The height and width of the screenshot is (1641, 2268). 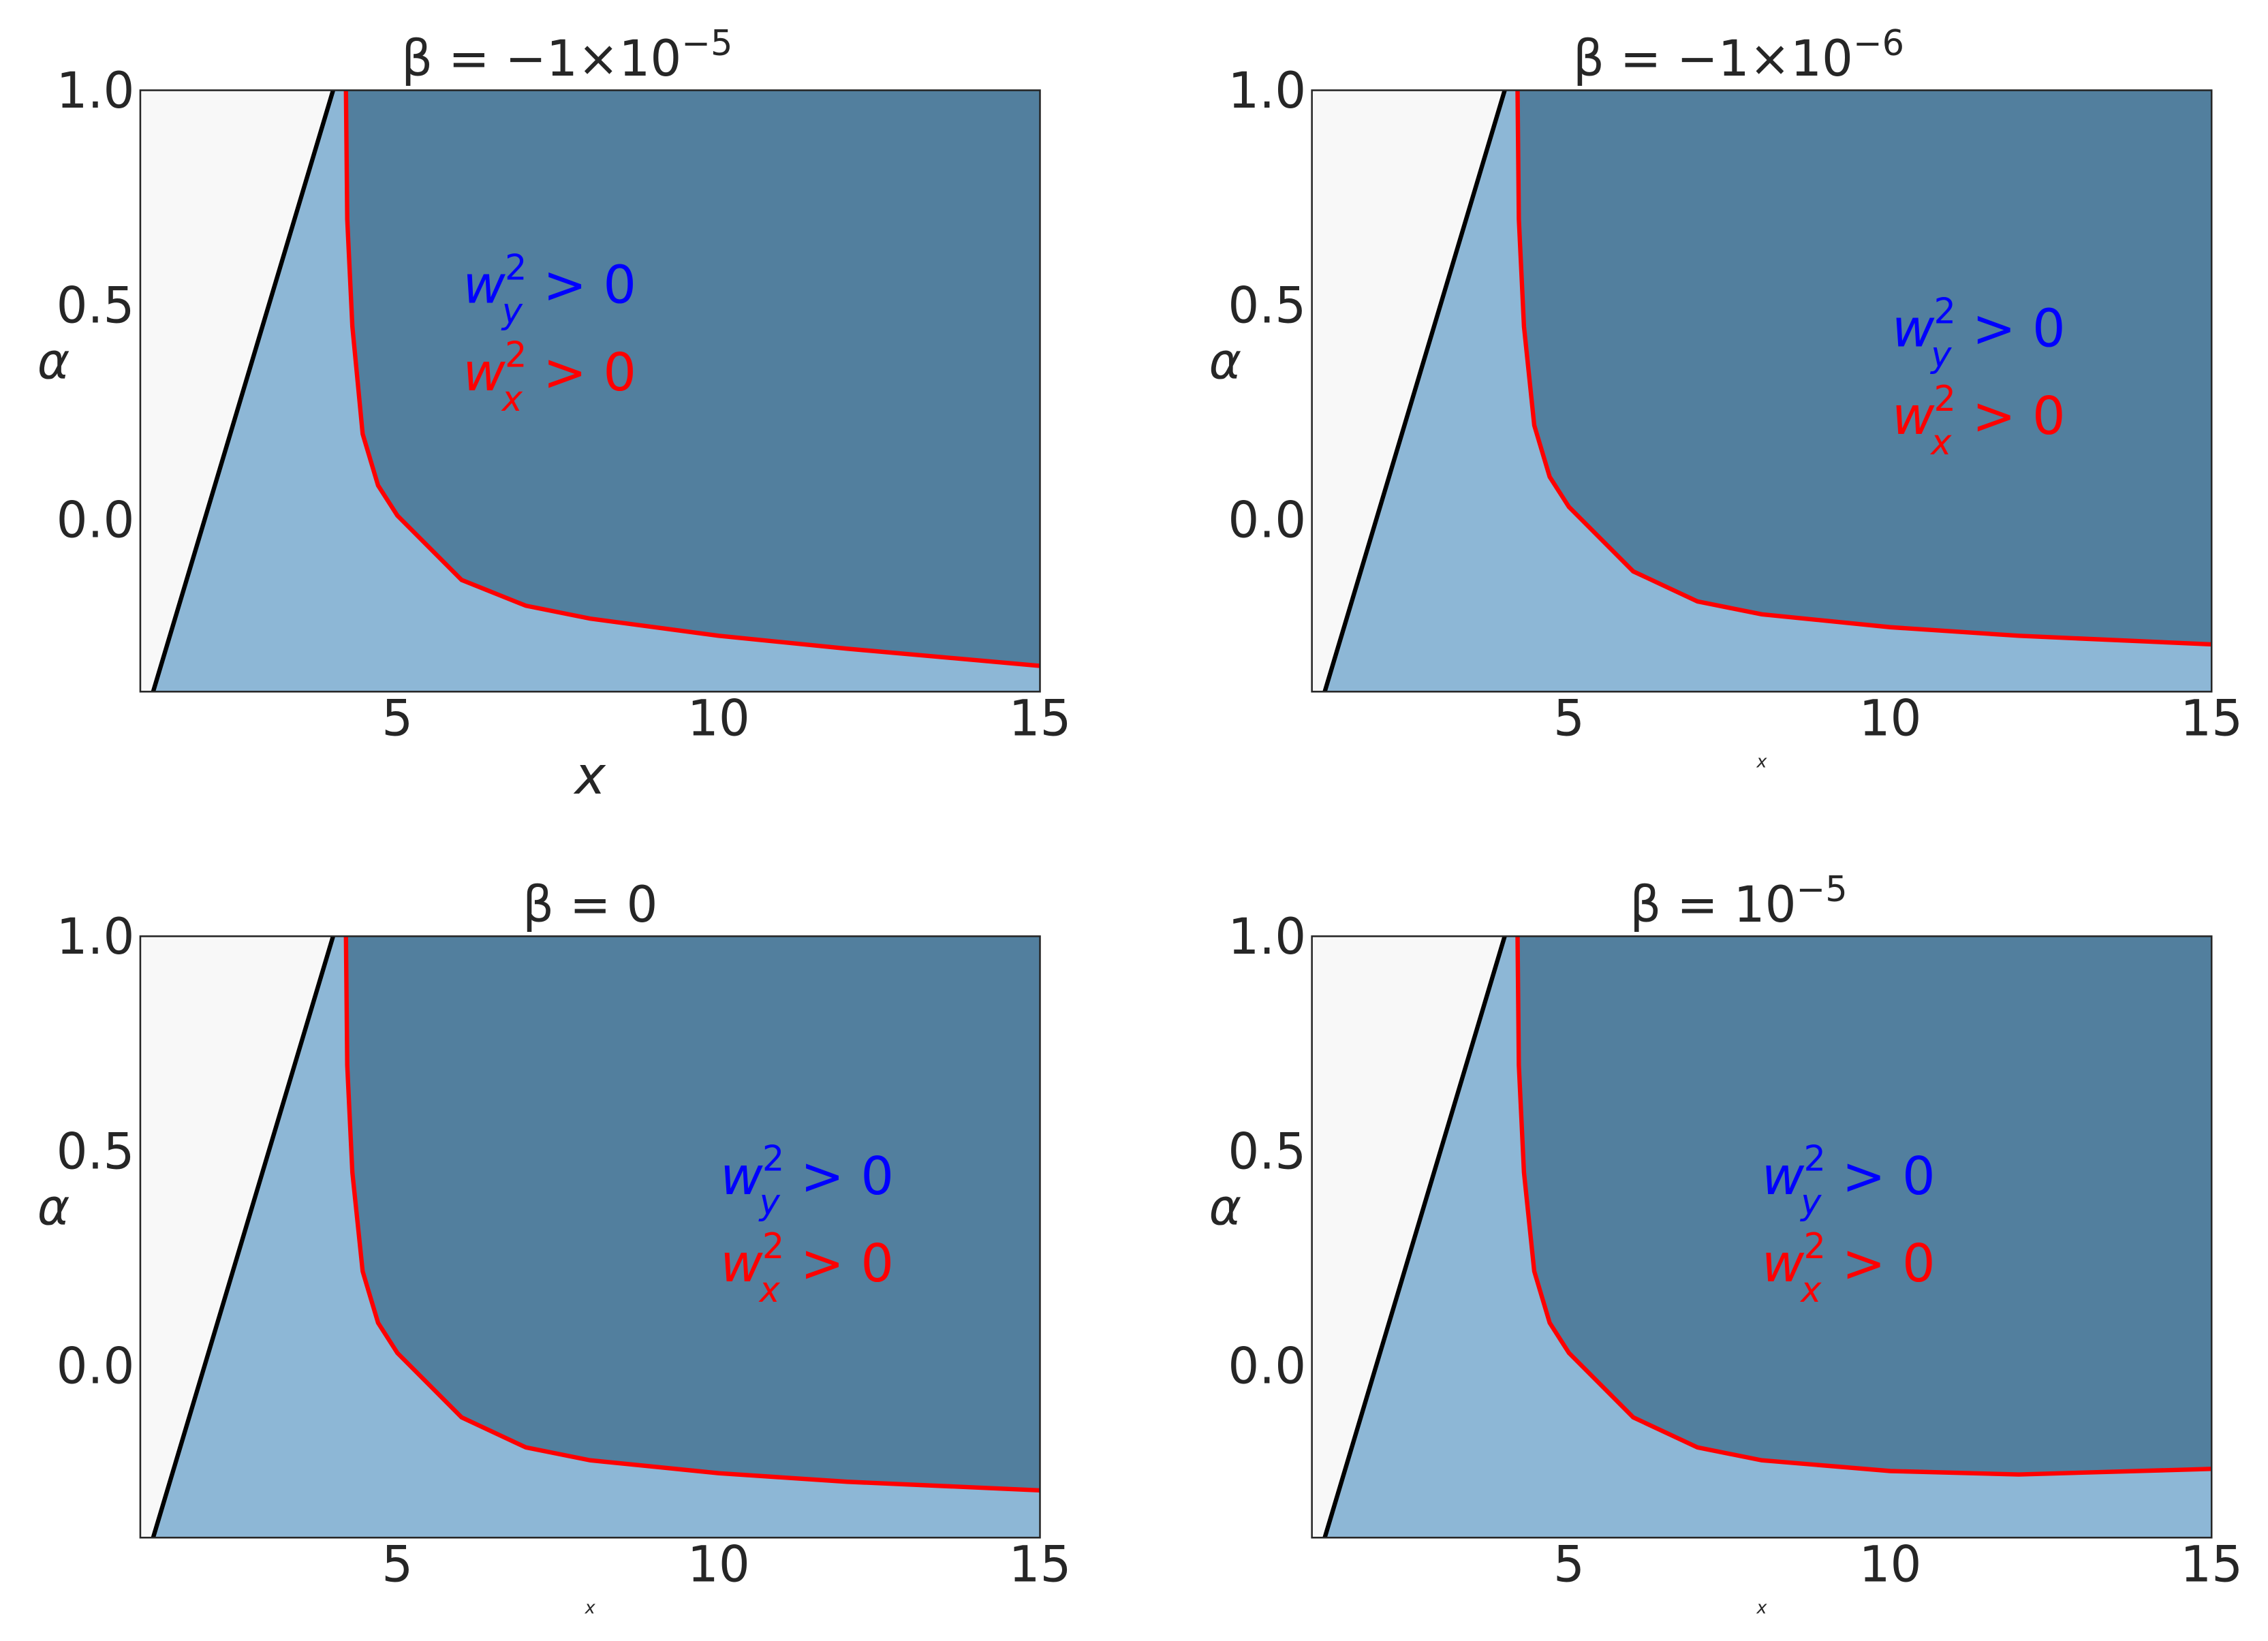 I want to click on chart-title: β = 10−5, so click(x=1738, y=902).